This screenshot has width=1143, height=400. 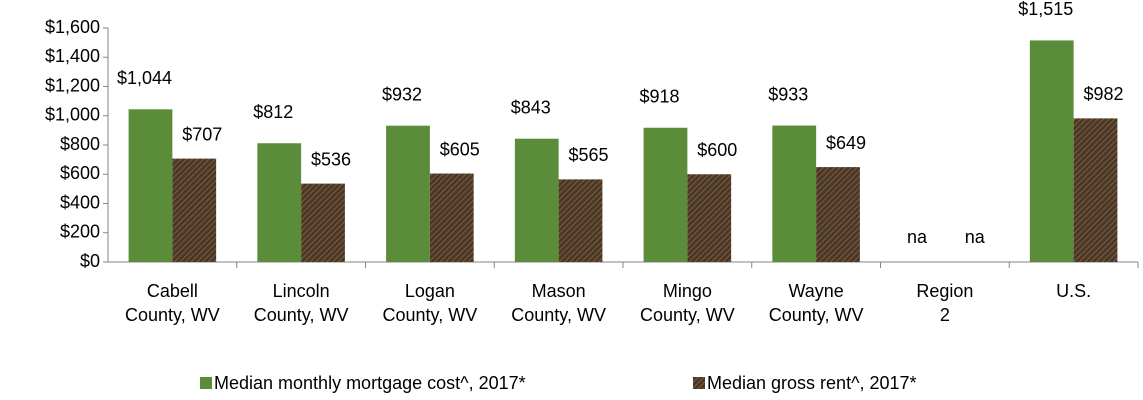 What do you see at coordinates (72, 56) in the screenshot?
I see `y-tick-label: $1,400` at bounding box center [72, 56].